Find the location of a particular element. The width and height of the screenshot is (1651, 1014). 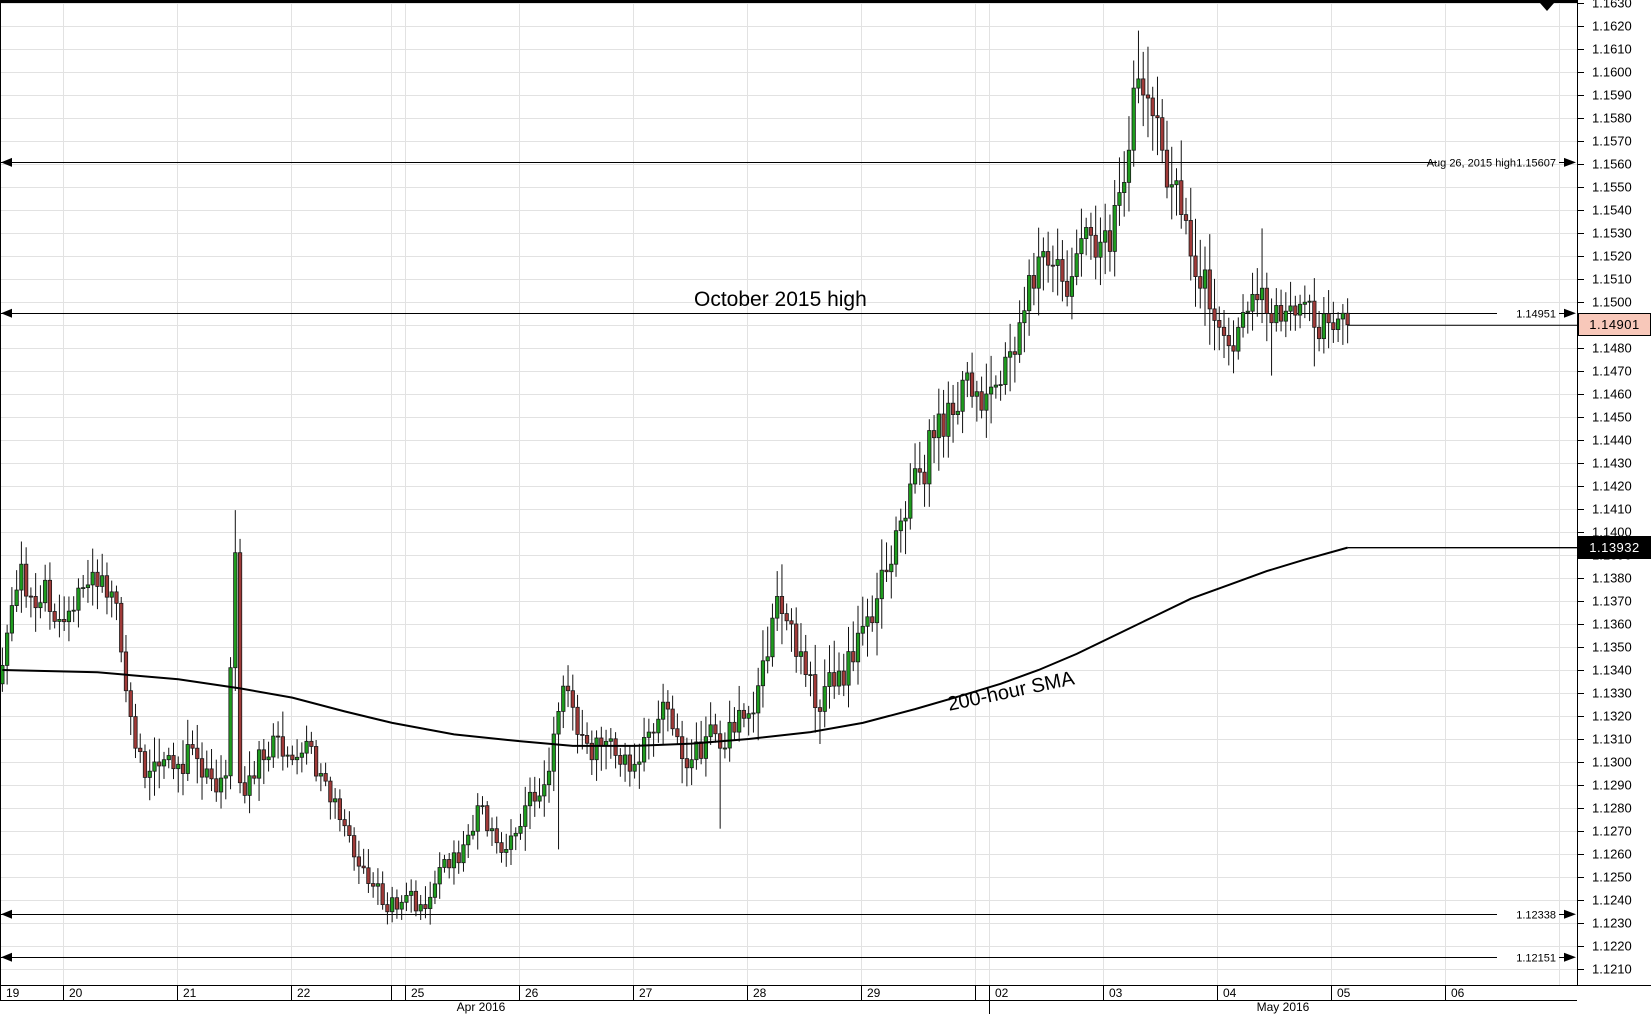

svg-text: 27 is located at coordinates (646, 993).